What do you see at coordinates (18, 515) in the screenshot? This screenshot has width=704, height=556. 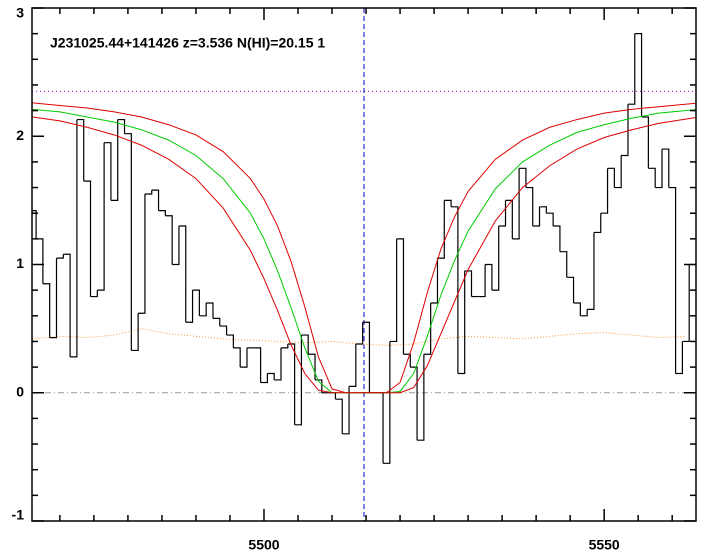 I see `y-tick-label: -1` at bounding box center [18, 515].